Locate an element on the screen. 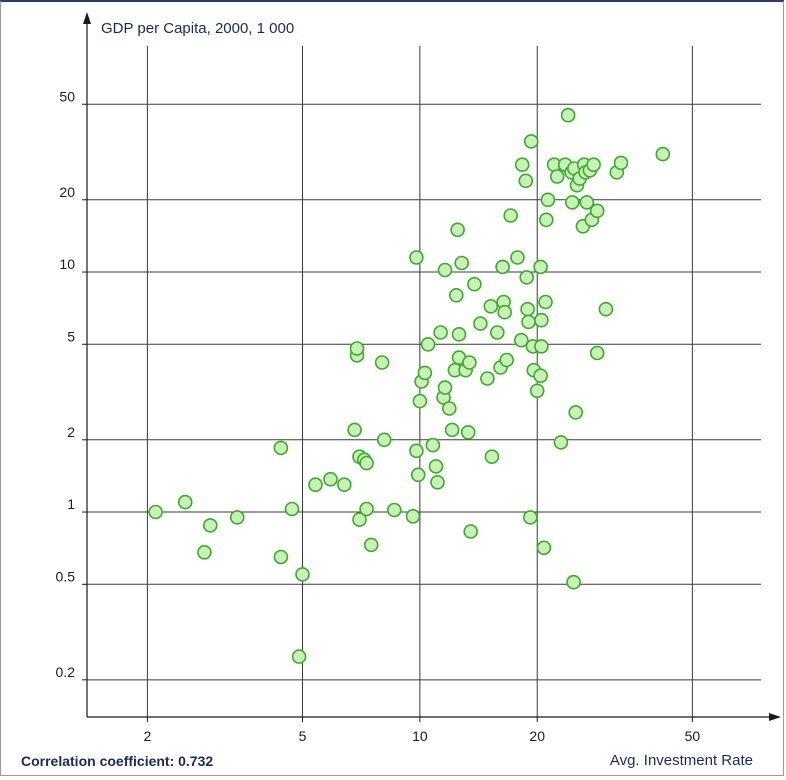  x-tick-label: 10 is located at coordinates (420, 736).